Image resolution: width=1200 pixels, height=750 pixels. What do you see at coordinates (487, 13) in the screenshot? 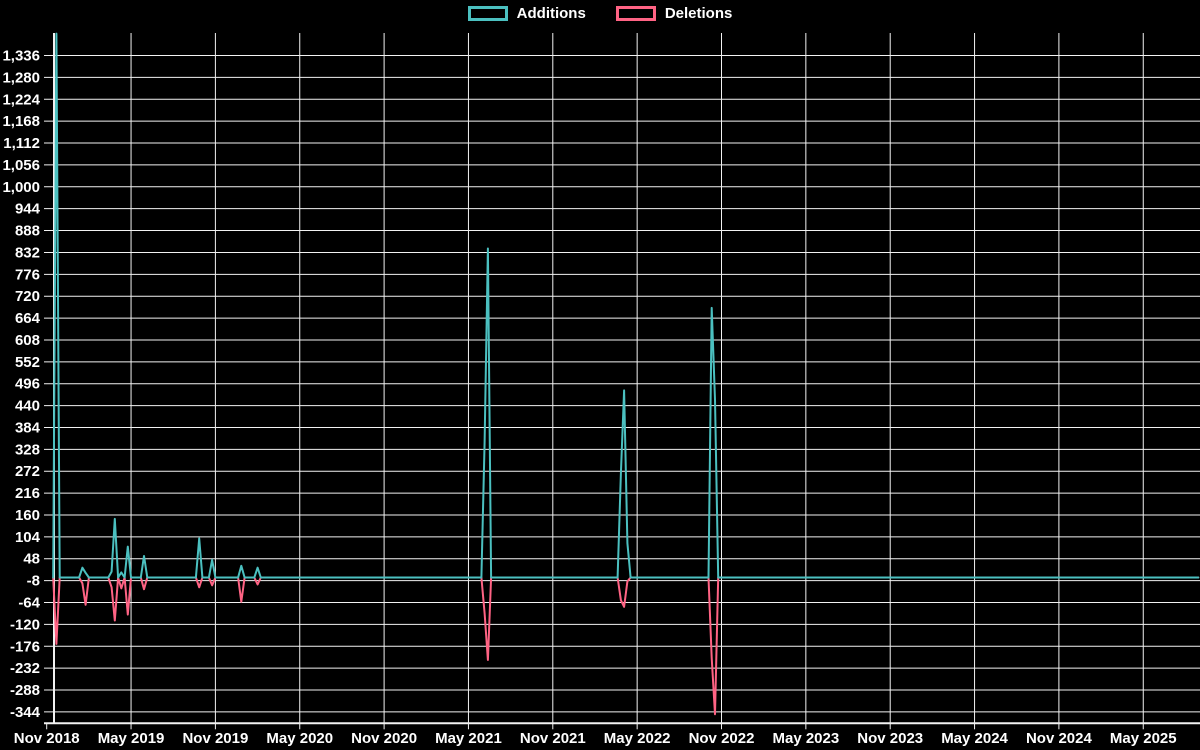
I see `additions-swatch-icon` at bounding box center [487, 13].